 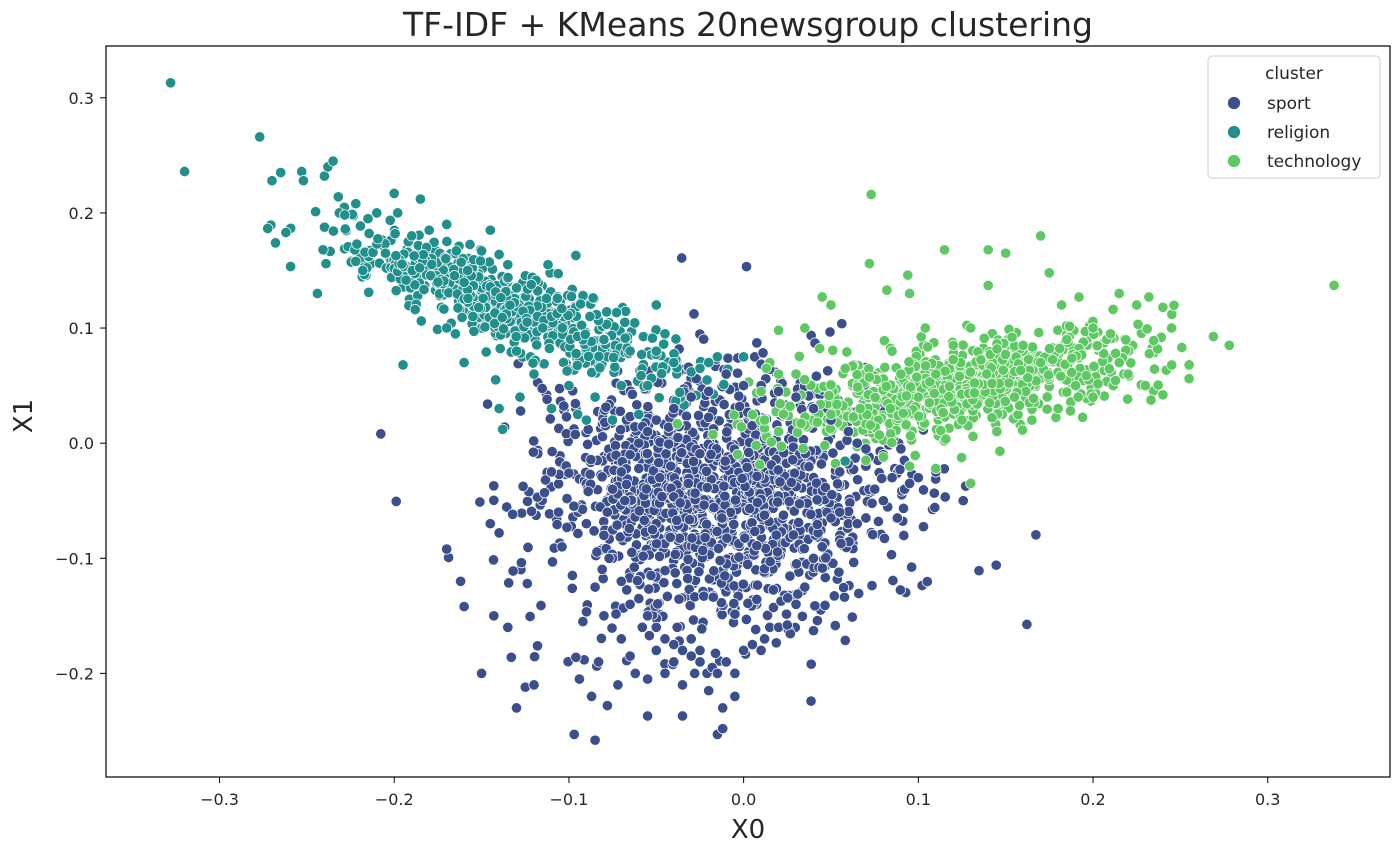 I want to click on x-tick-label: −0.1, so click(x=569, y=799).